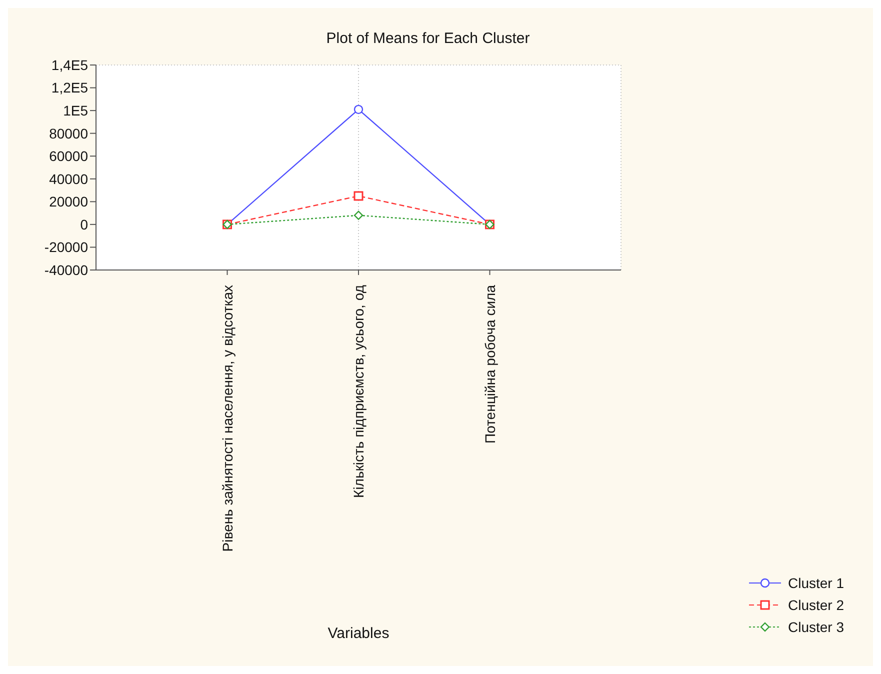 The height and width of the screenshot is (674, 881). Describe the element at coordinates (816, 583) in the screenshot. I see `legend-label: Cluster 1` at that location.